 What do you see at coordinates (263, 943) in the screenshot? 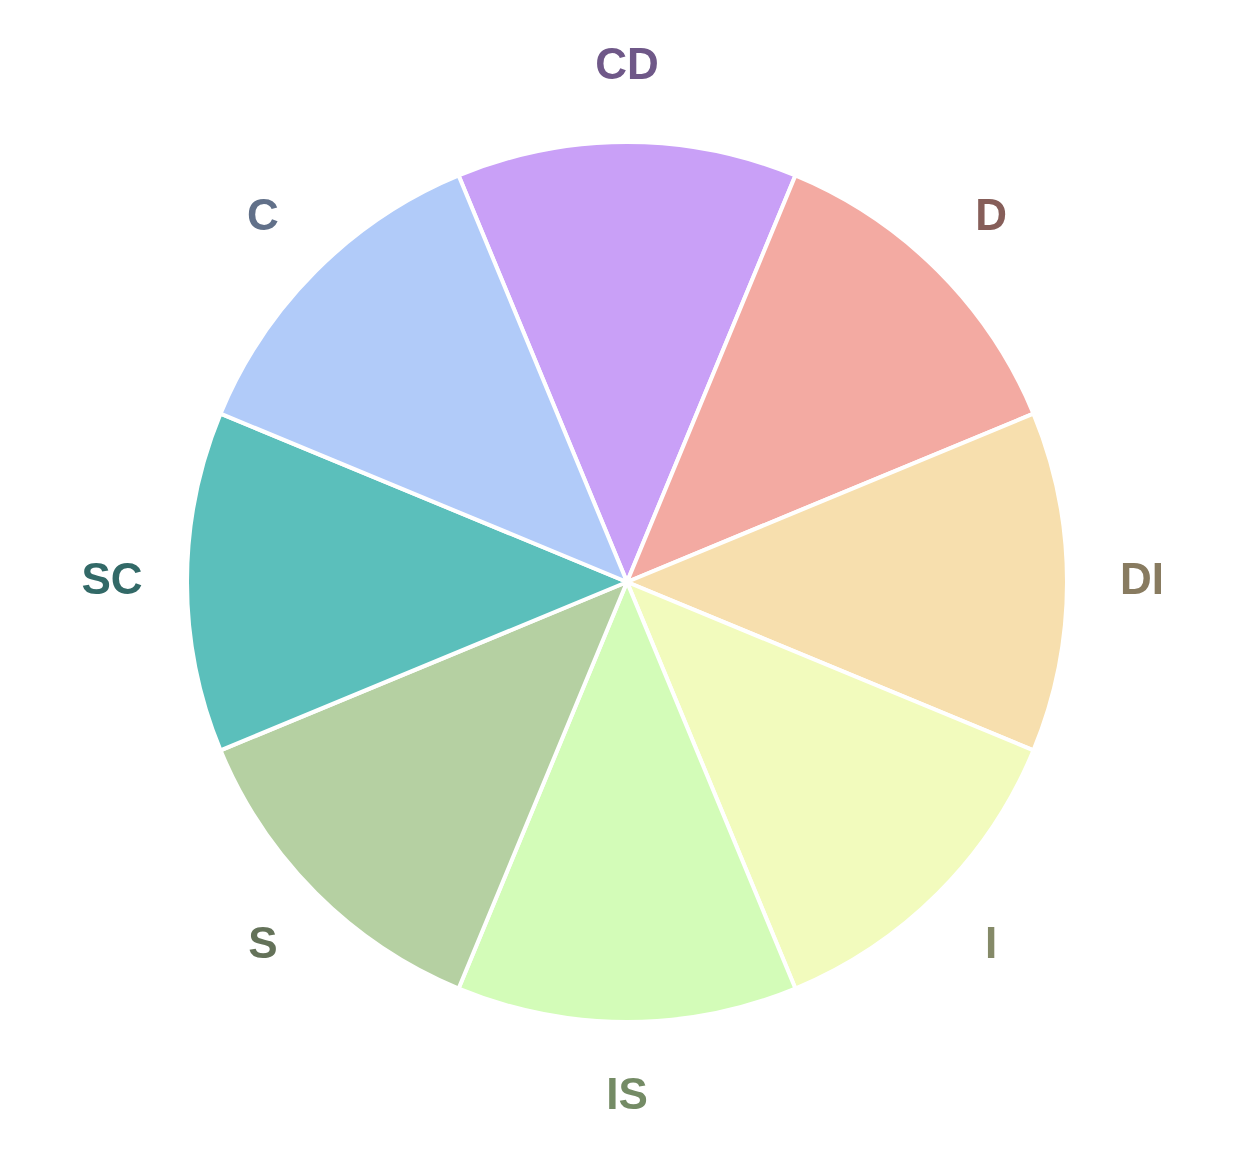
I see `slice-label: S` at bounding box center [263, 943].